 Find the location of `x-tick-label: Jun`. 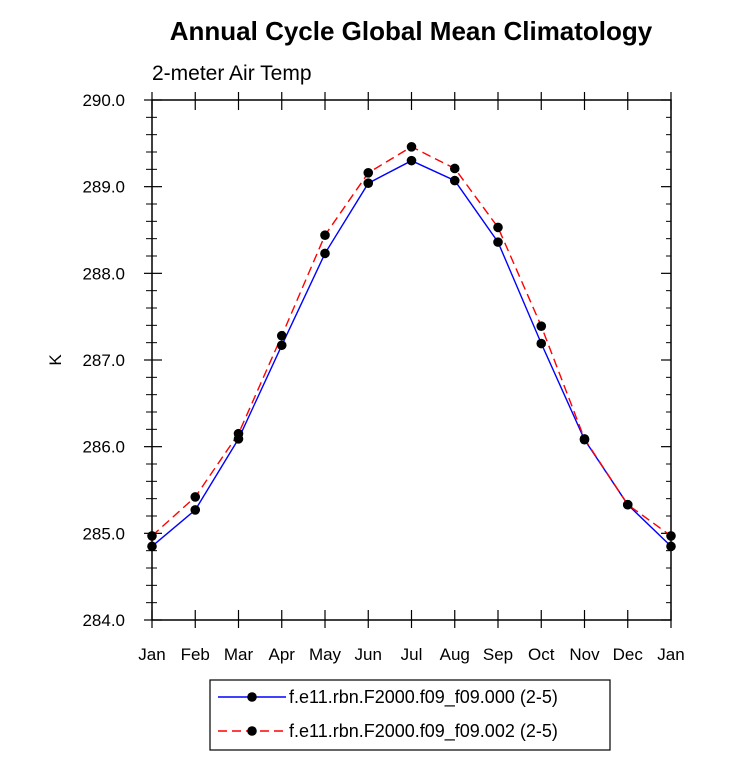

x-tick-label: Jun is located at coordinates (368, 654).